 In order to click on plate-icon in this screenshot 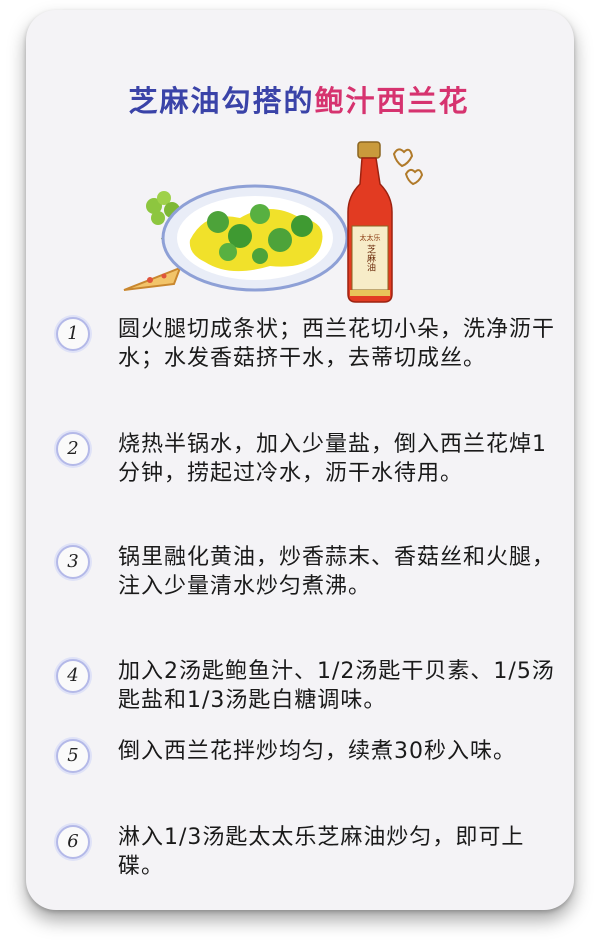, I will do `click(255, 238)`.